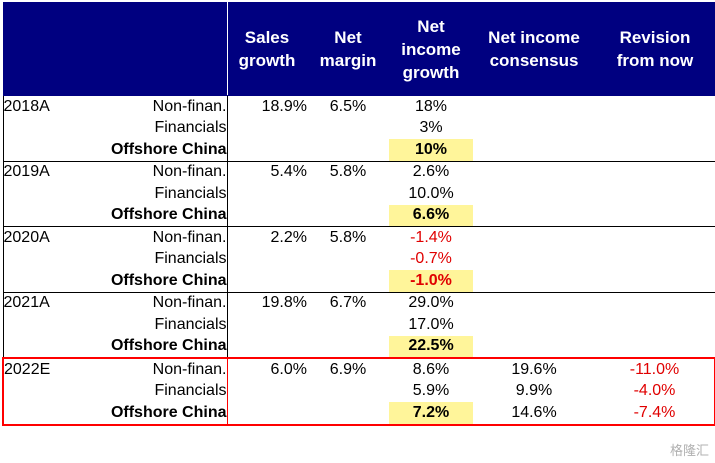 The image size is (715, 463). What do you see at coordinates (431, 106) in the screenshot?
I see `net-income-growth-cell: 18%` at bounding box center [431, 106].